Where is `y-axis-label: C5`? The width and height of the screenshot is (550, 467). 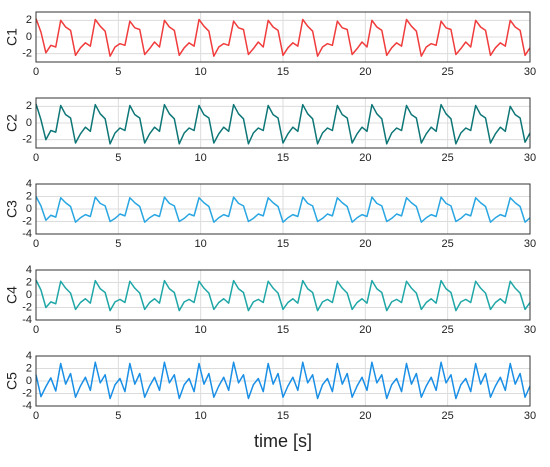 y-axis-label: C5 is located at coordinates (12, 381).